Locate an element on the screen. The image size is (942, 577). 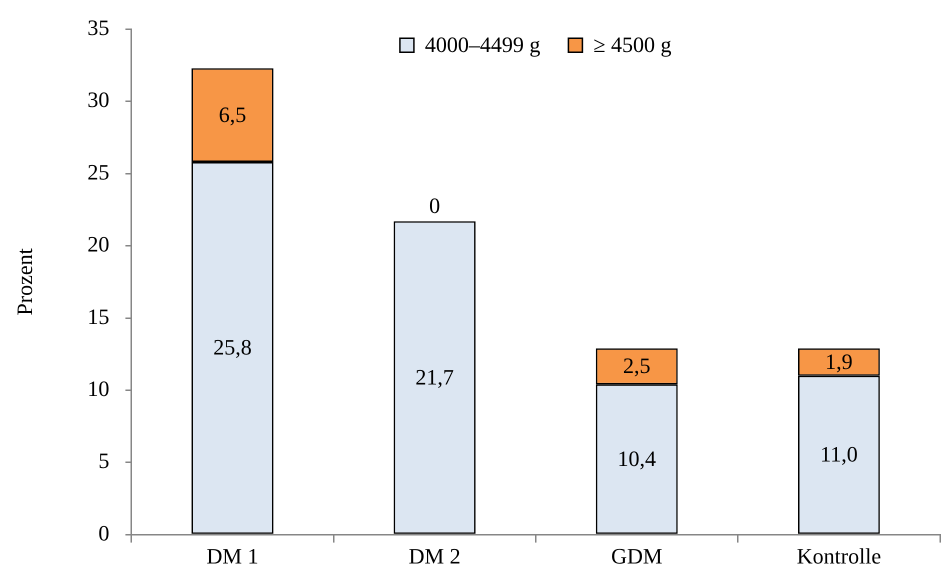
x-tick-label: DM 1 is located at coordinates (232, 556).